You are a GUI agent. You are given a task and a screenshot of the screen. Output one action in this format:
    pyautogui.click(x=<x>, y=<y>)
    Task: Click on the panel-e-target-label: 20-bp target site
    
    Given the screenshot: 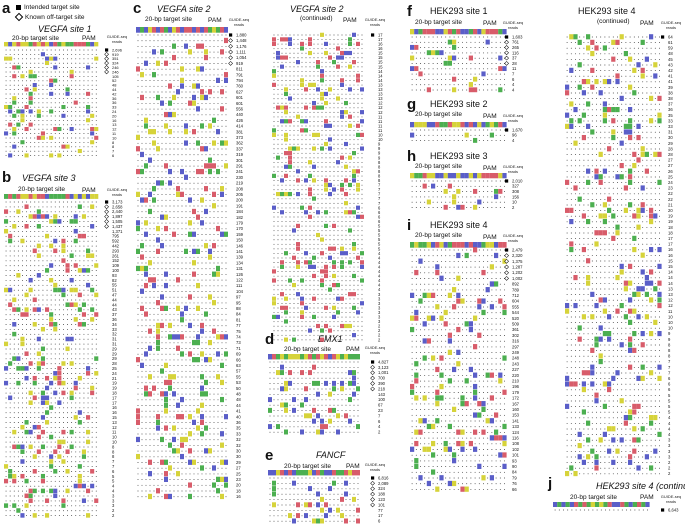 What is the action you would take?
    pyautogui.click(x=307, y=466)
    